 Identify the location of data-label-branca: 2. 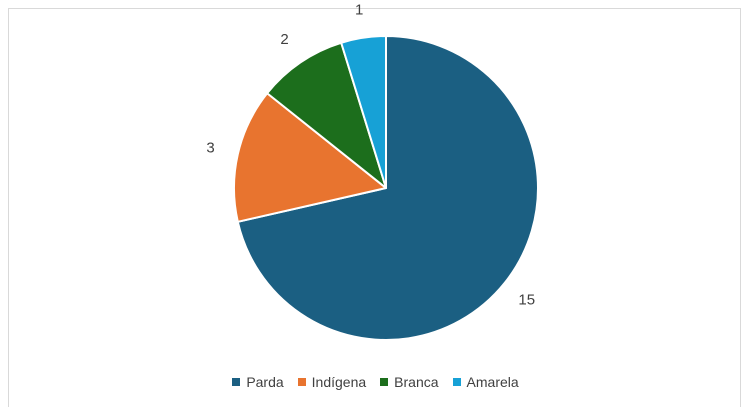
(284, 39).